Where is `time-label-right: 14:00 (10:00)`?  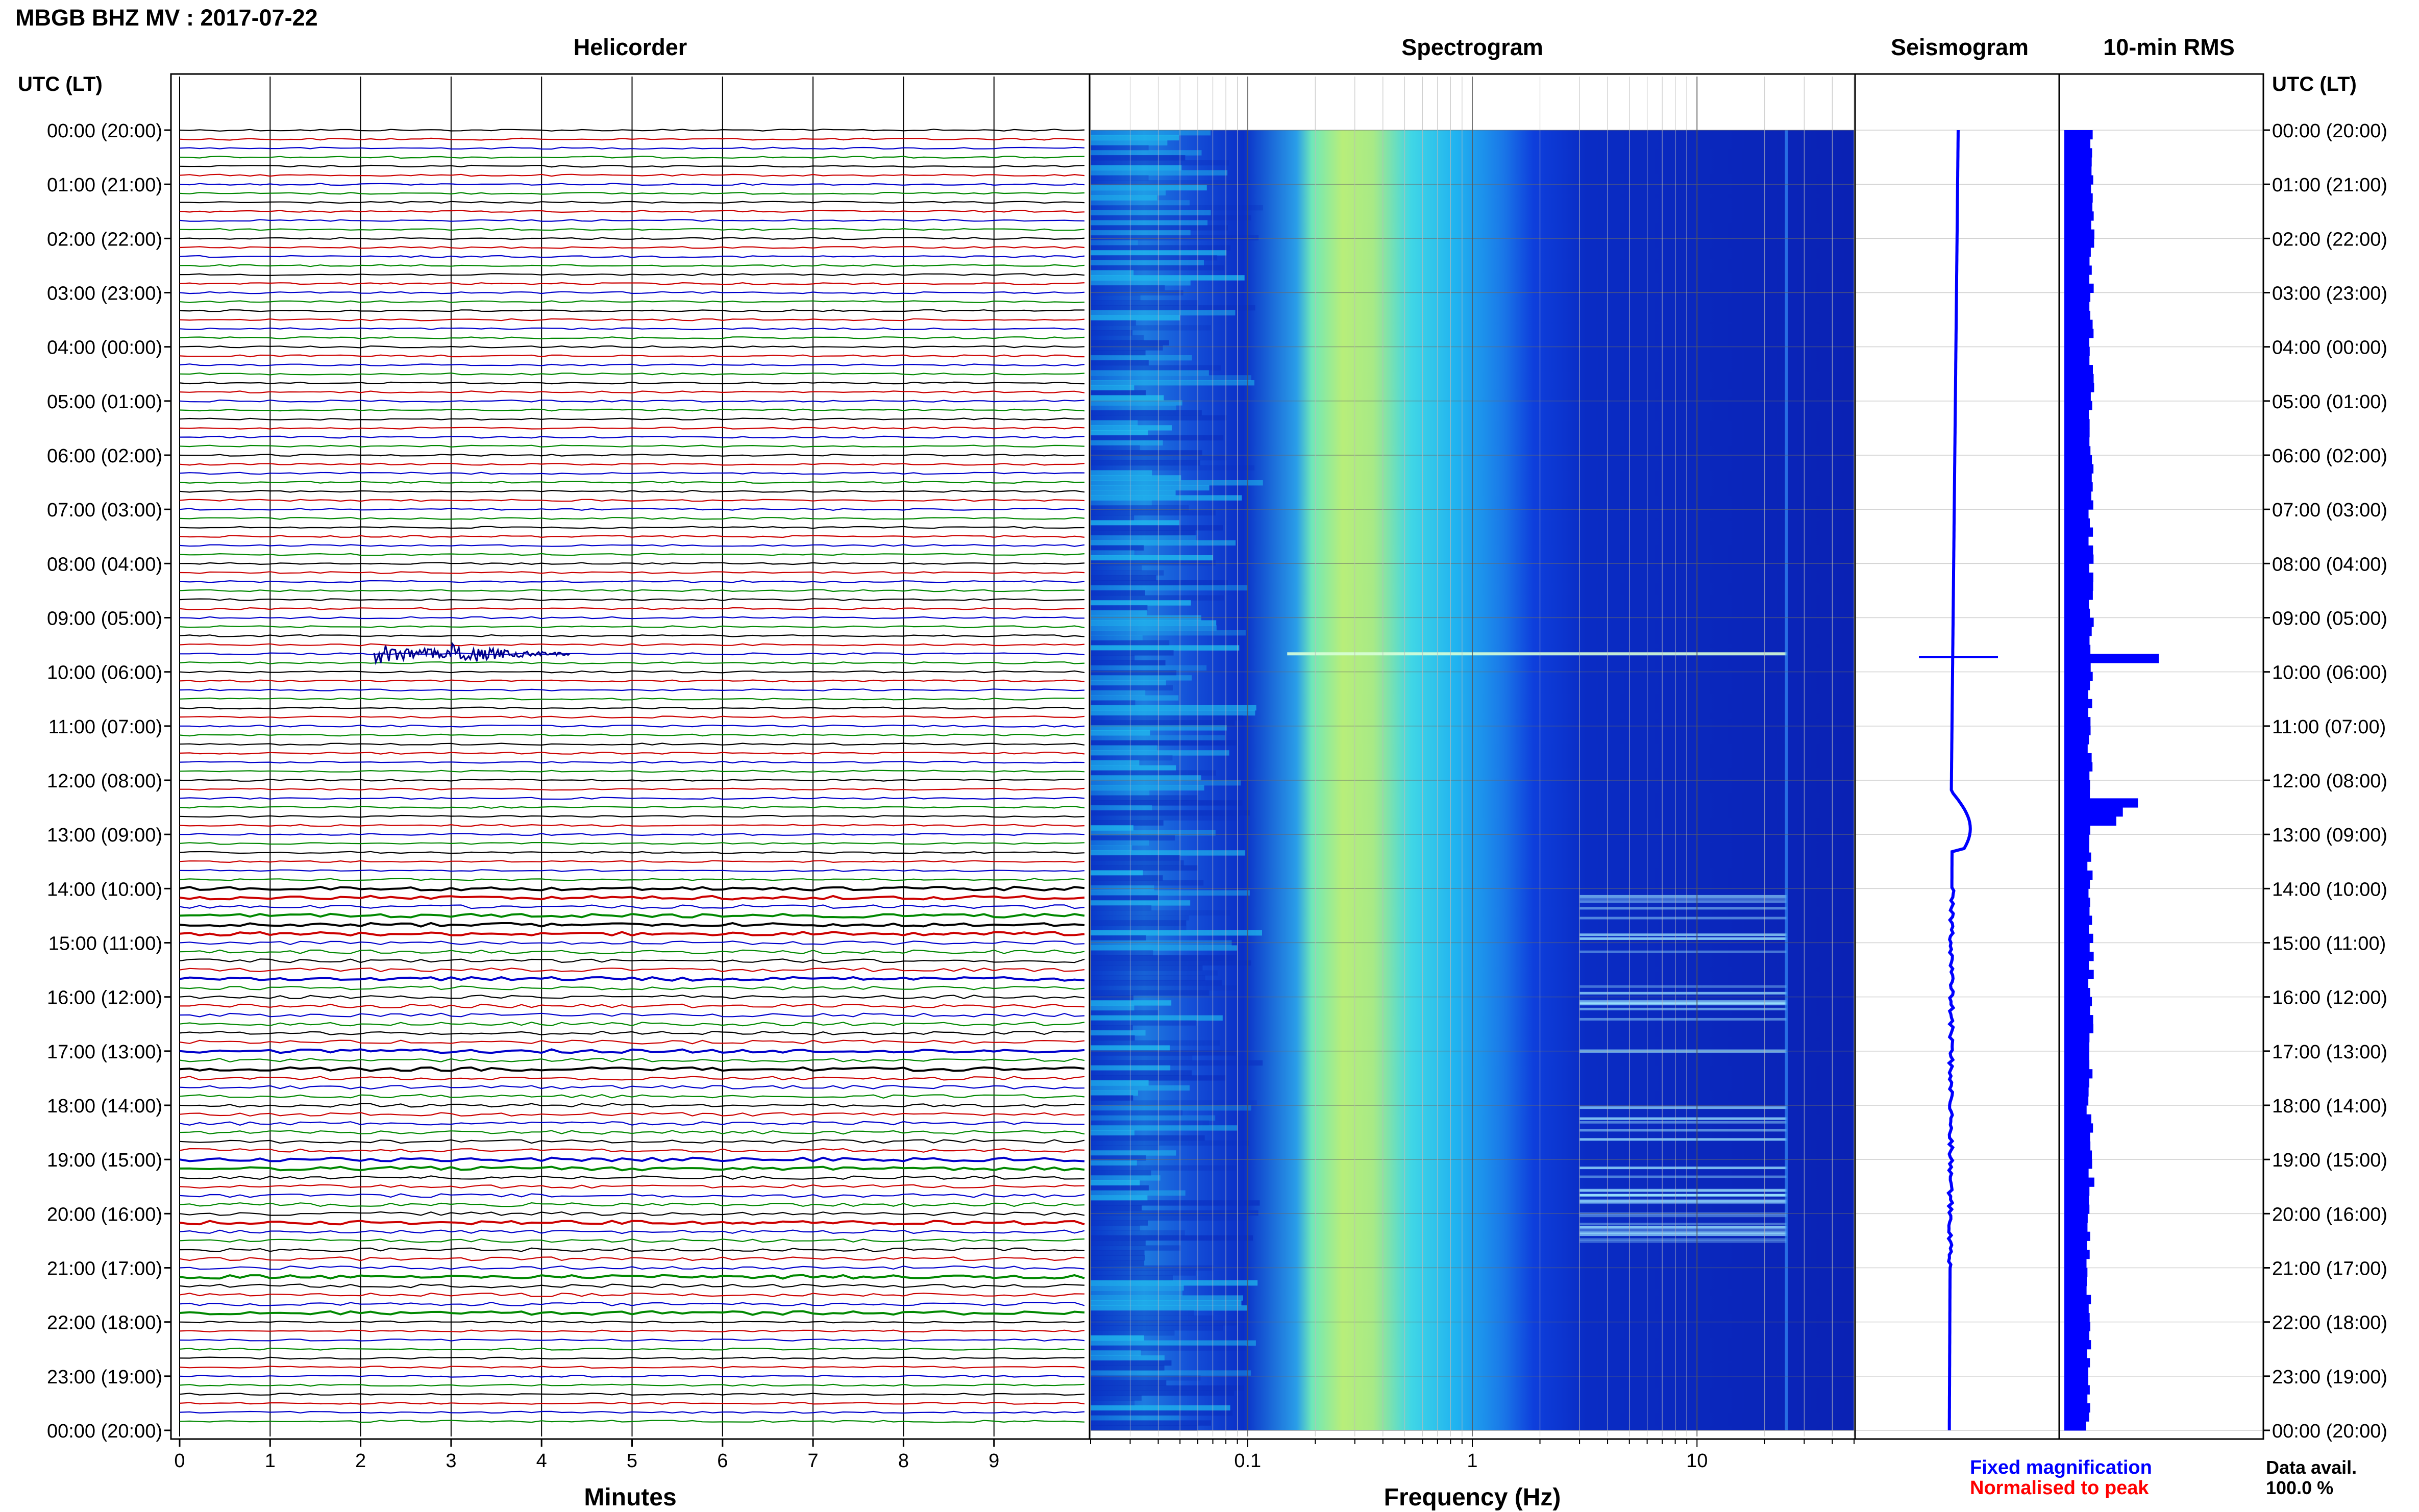
time-label-right: 14:00 (10:00) is located at coordinates (2329, 889).